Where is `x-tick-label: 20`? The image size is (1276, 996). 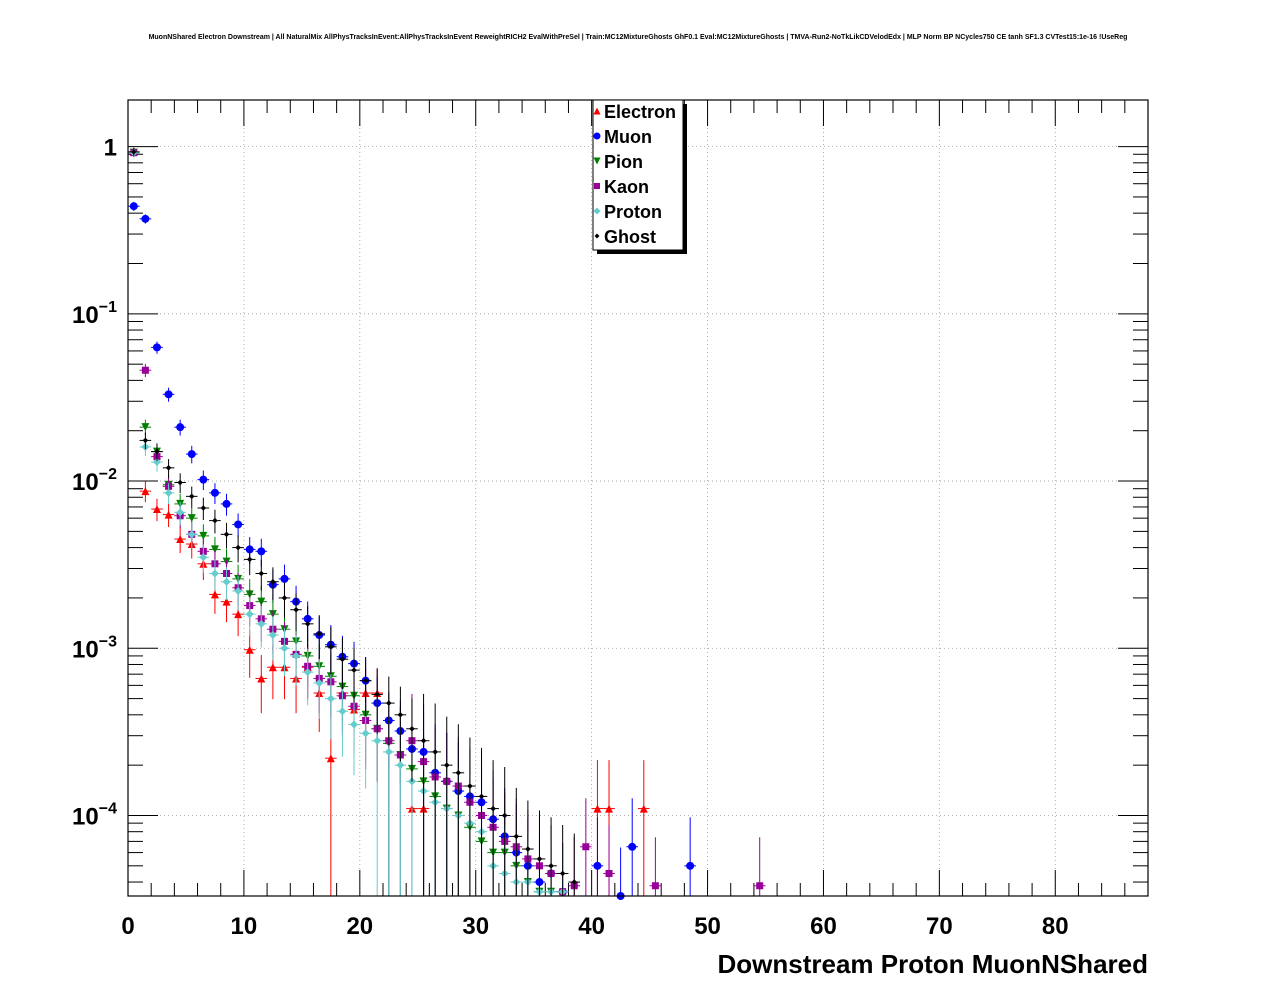 x-tick-label: 20 is located at coordinates (359, 926).